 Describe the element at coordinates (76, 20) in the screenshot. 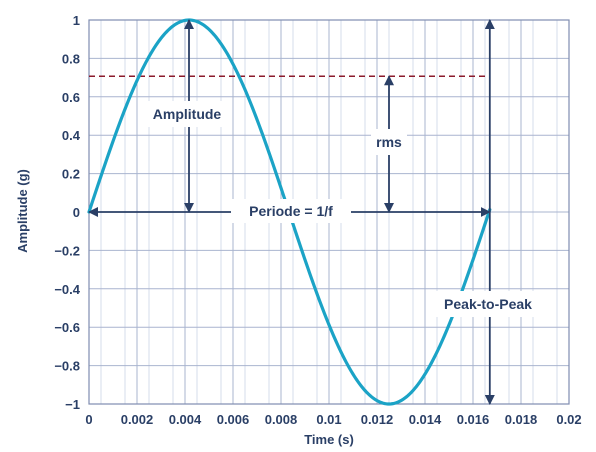

I see `y-tick-label: 1` at that location.